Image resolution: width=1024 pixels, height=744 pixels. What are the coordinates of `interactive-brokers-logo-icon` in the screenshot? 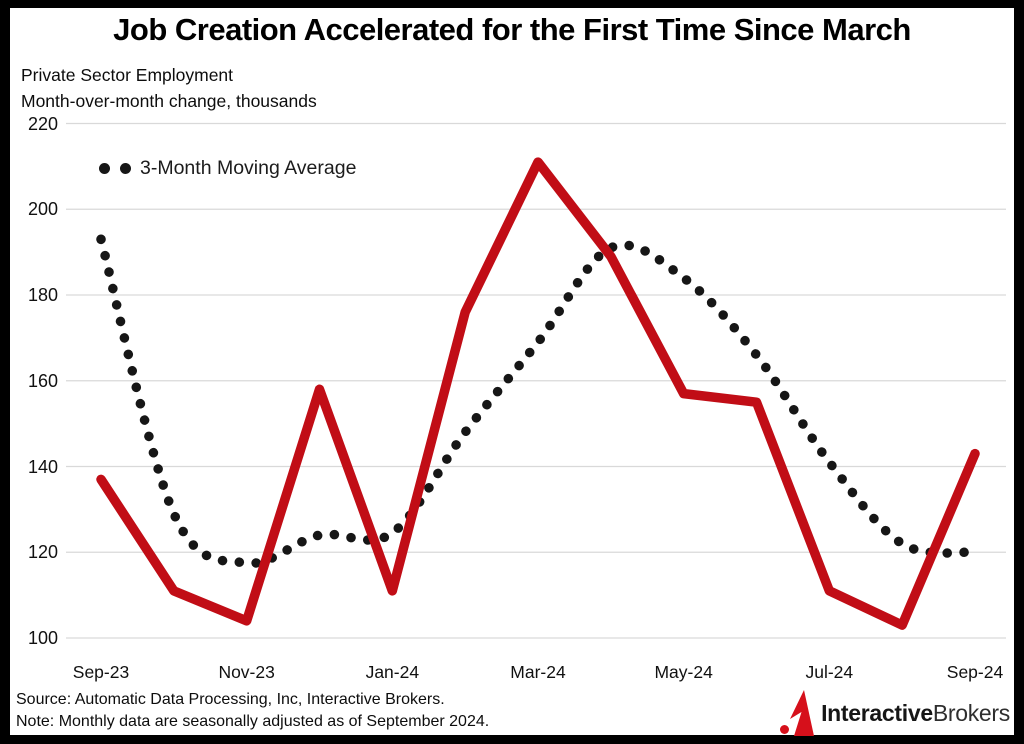 It's located at (797, 713).